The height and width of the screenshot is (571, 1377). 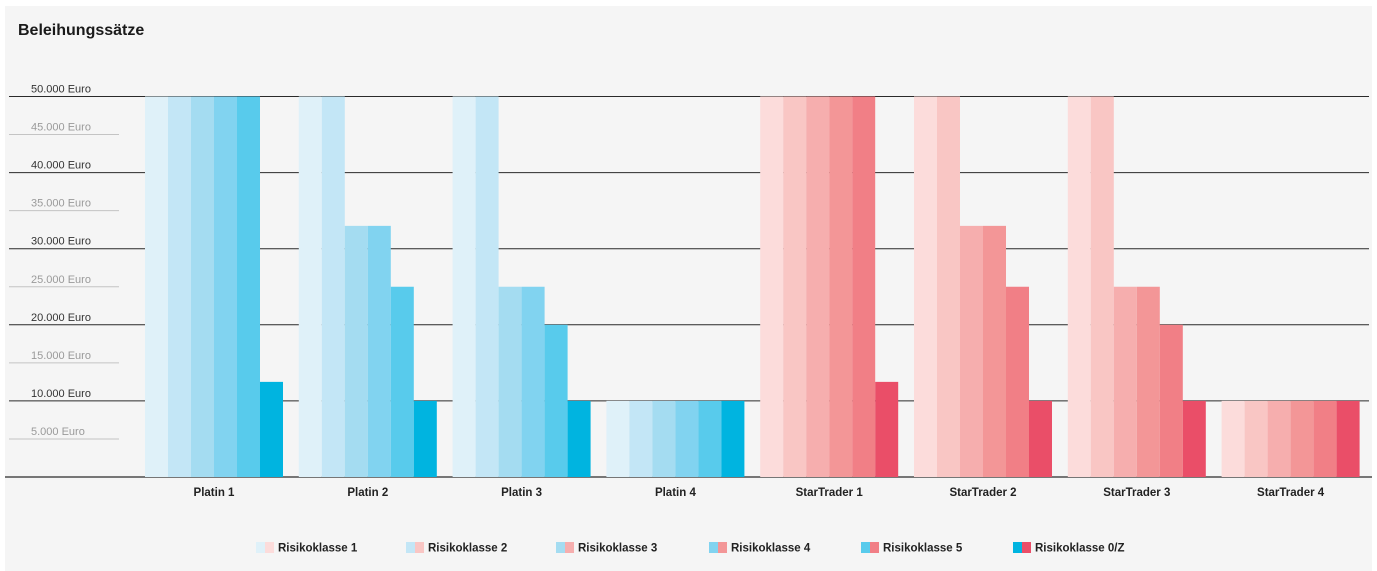 I want to click on x-tick-label: StarTrader 2, so click(x=982, y=493).